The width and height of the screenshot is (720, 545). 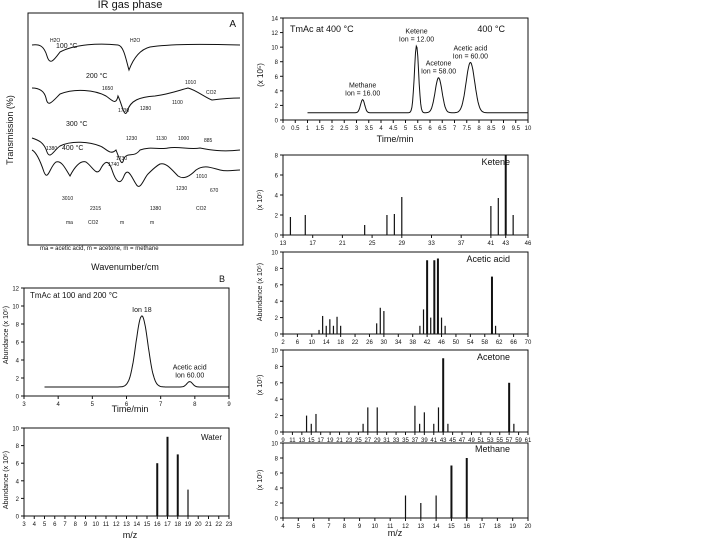 What do you see at coordinates (314, 527) in the screenshot?
I see `methane-xtick-label: 6` at bounding box center [314, 527].